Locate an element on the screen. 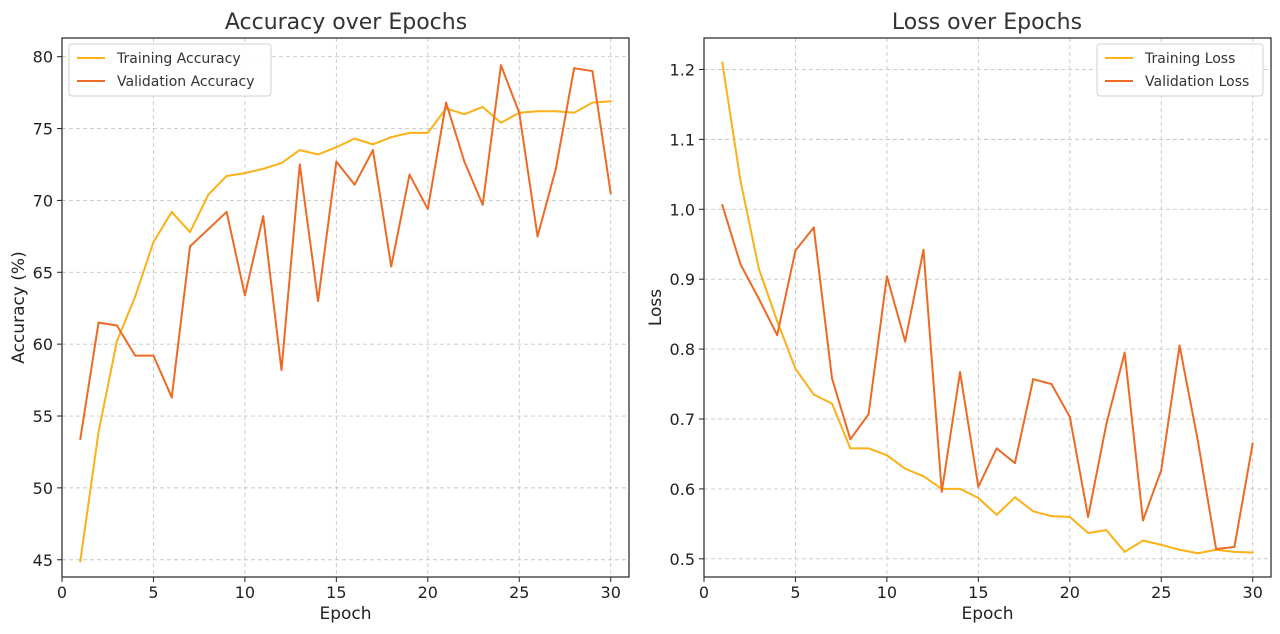  chart-0-legend: Training Accuracy Validation Accuracy is located at coordinates (170, 70).